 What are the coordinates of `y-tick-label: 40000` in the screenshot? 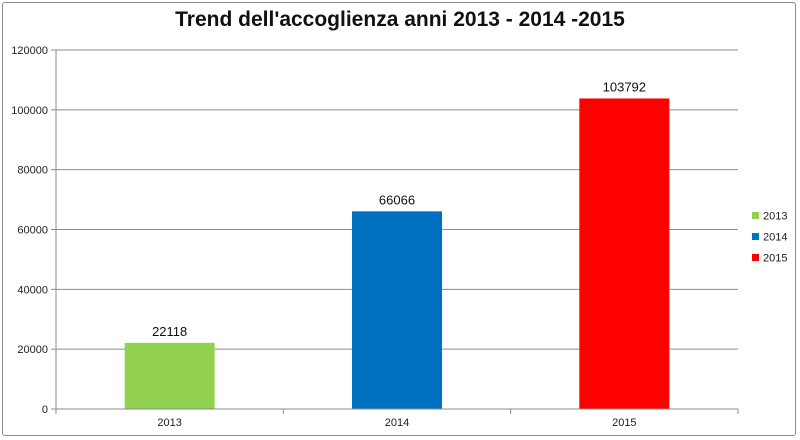 It's located at (32, 290).